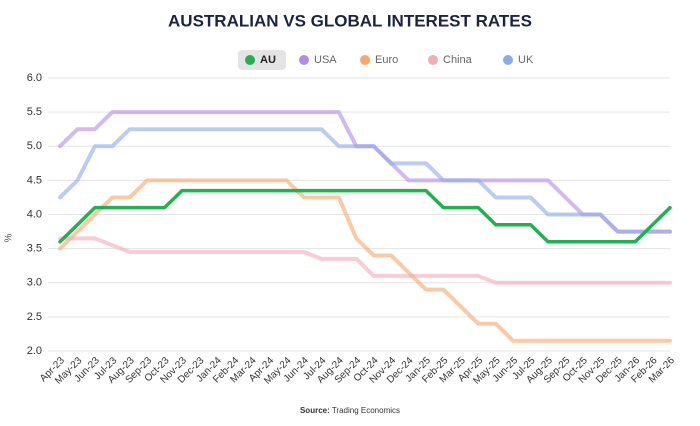 Image resolution: width=700 pixels, height=426 pixels. What do you see at coordinates (315, 410) in the screenshot?
I see `source-label: Source:` at bounding box center [315, 410].